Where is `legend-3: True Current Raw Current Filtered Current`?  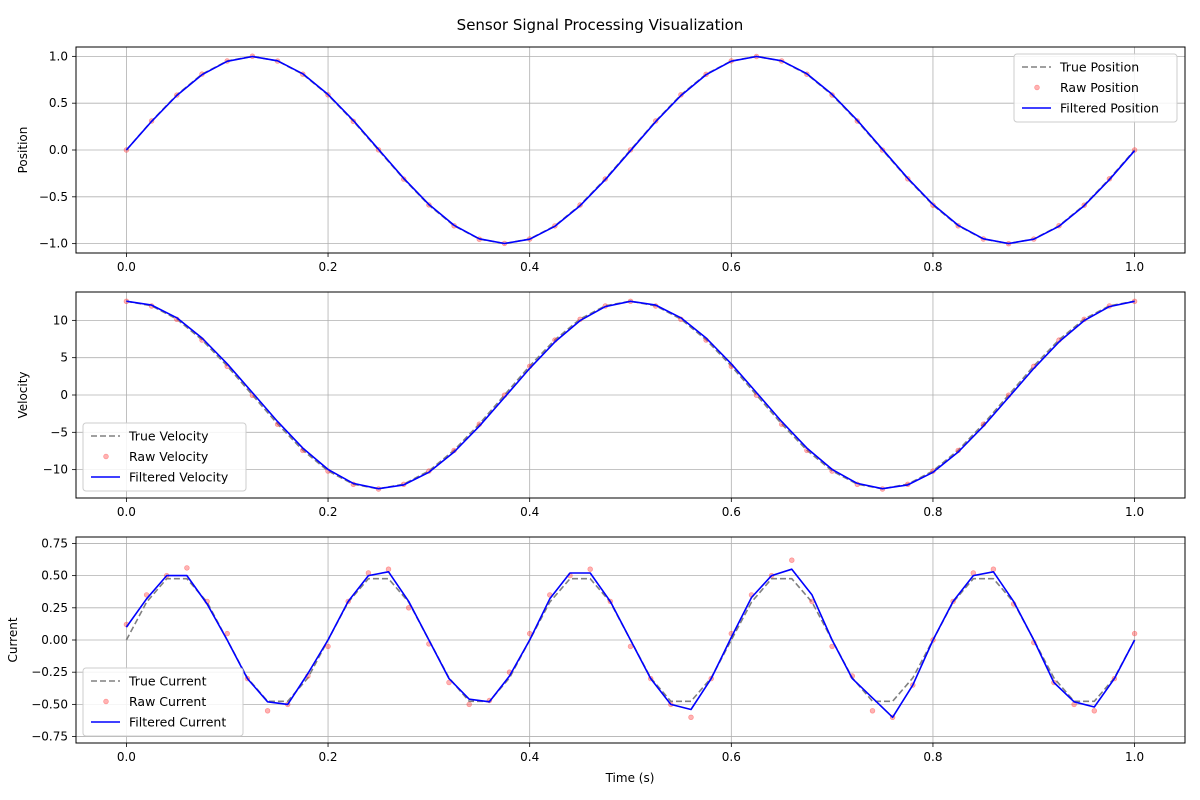 legend-3: True Current Raw Current Filtered Current is located at coordinates (163, 702).